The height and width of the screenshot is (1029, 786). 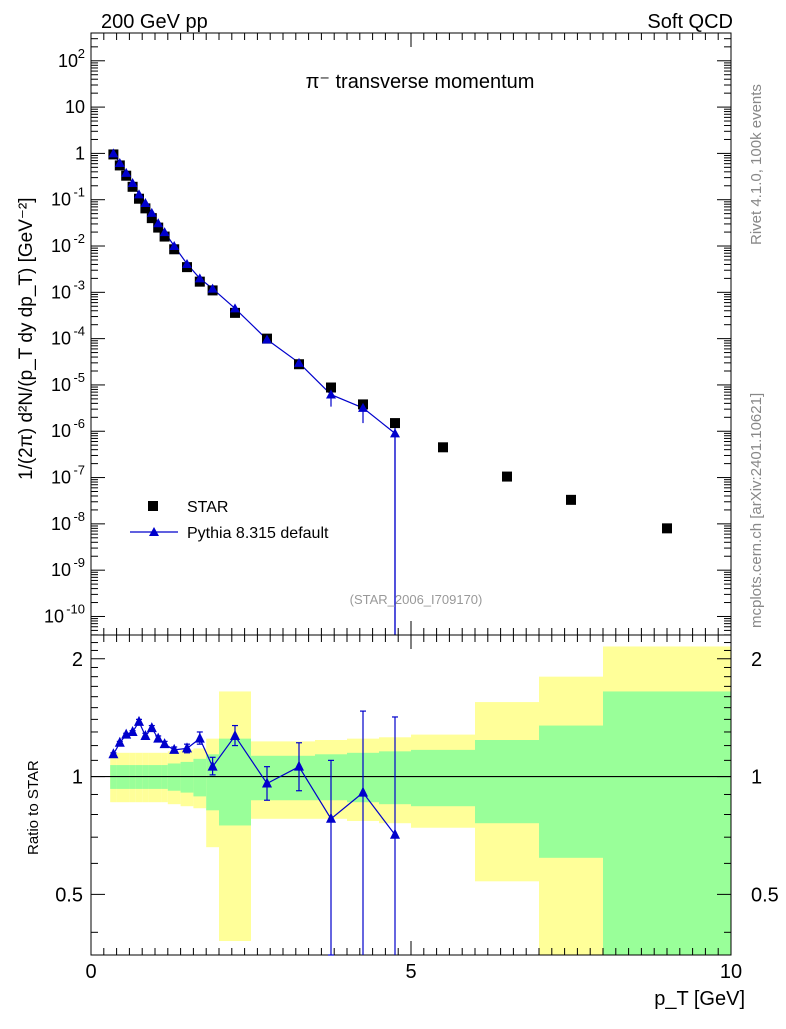 What do you see at coordinates (410, 972) in the screenshot?
I see `x-tick-label: 5` at bounding box center [410, 972].